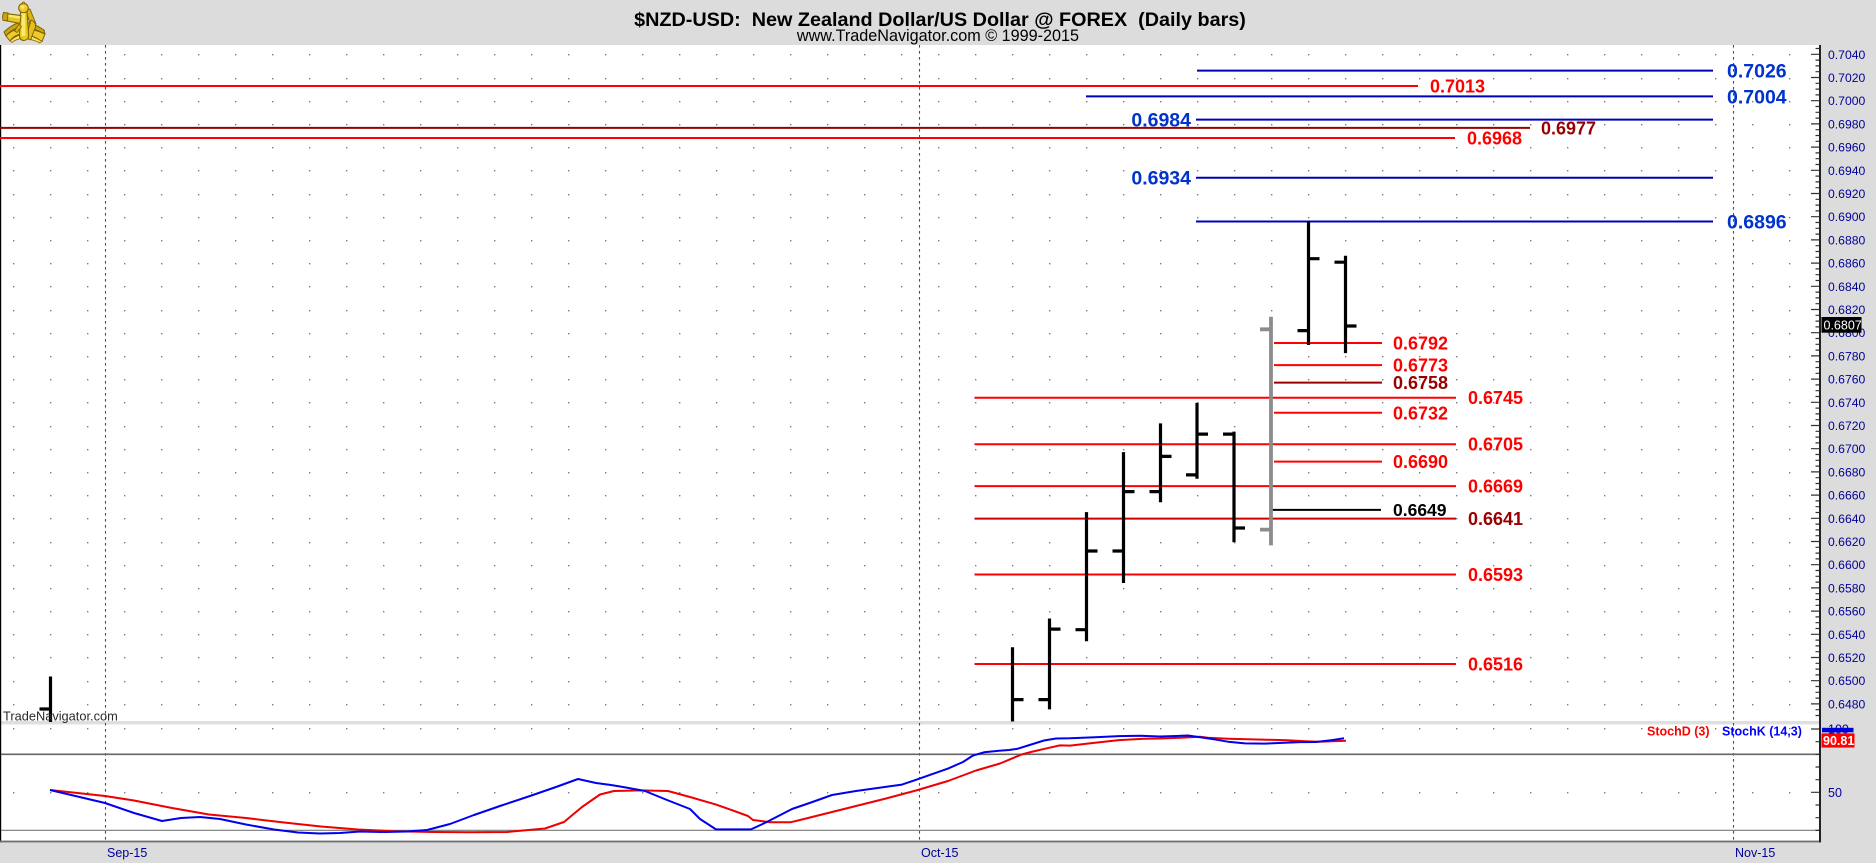 This screenshot has width=1876, height=863. Describe the element at coordinates (1846, 264) in the screenshot. I see `svg-text: 0.6860` at that location.